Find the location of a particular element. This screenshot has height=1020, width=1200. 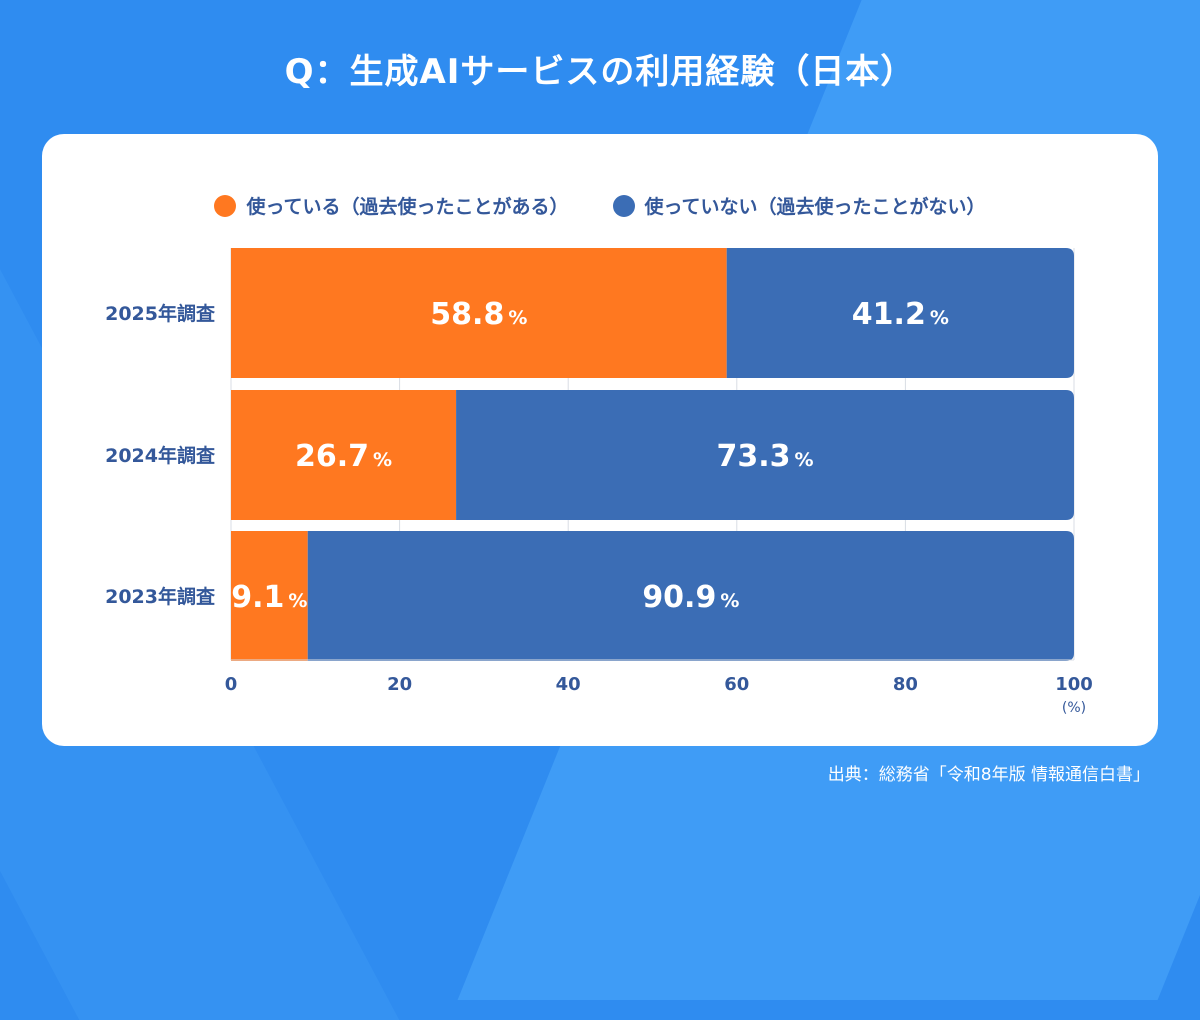

legend-item-not-used: 使っていない（過去使ったことがない） is located at coordinates (799, 205).